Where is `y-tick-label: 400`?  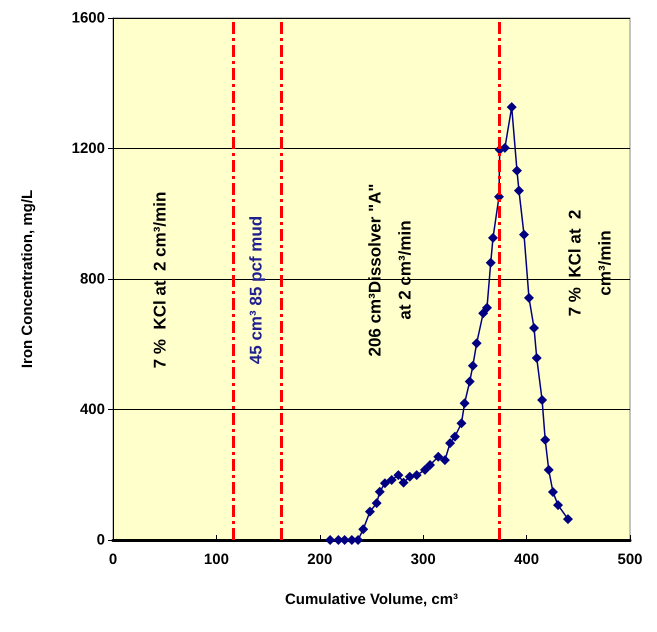 y-tick-label: 400 is located at coordinates (92, 409).